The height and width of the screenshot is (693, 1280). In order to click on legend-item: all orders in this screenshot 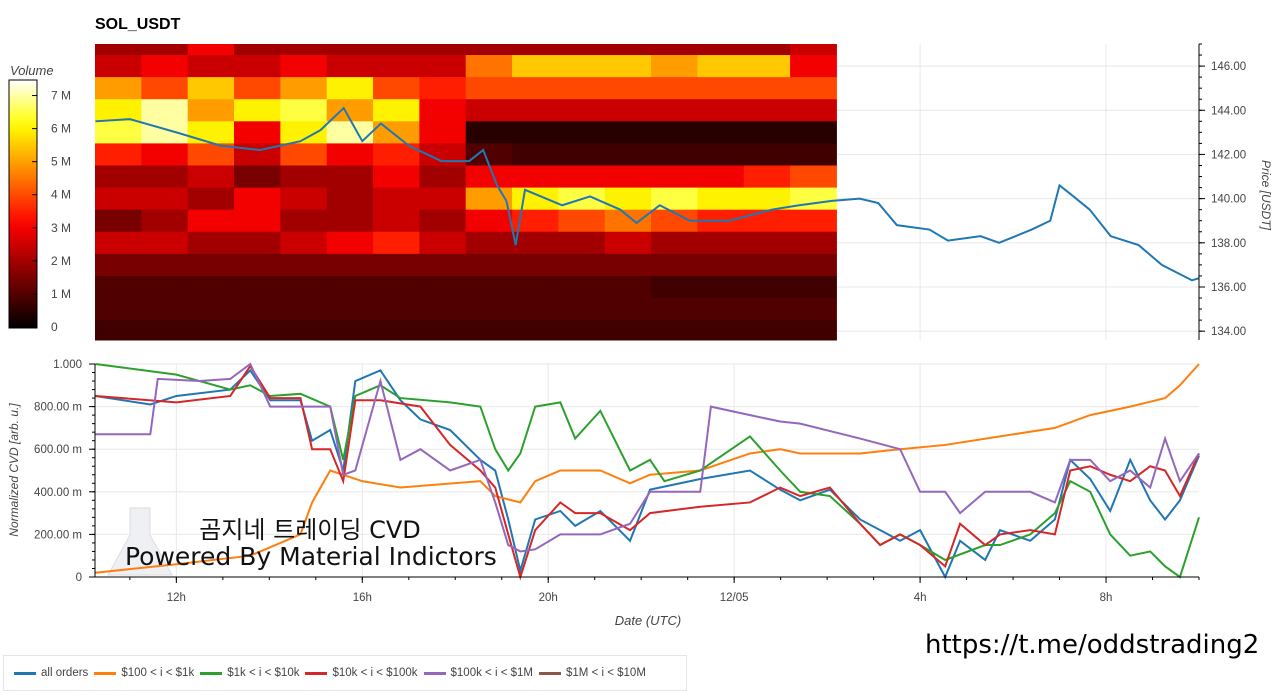, I will do `click(51, 673)`.